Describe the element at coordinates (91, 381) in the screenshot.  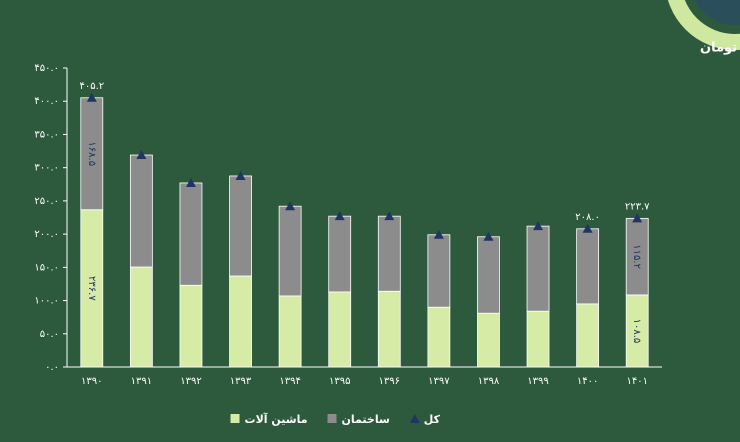
I see `x-tick-label: ۱۳۹۰` at that location.